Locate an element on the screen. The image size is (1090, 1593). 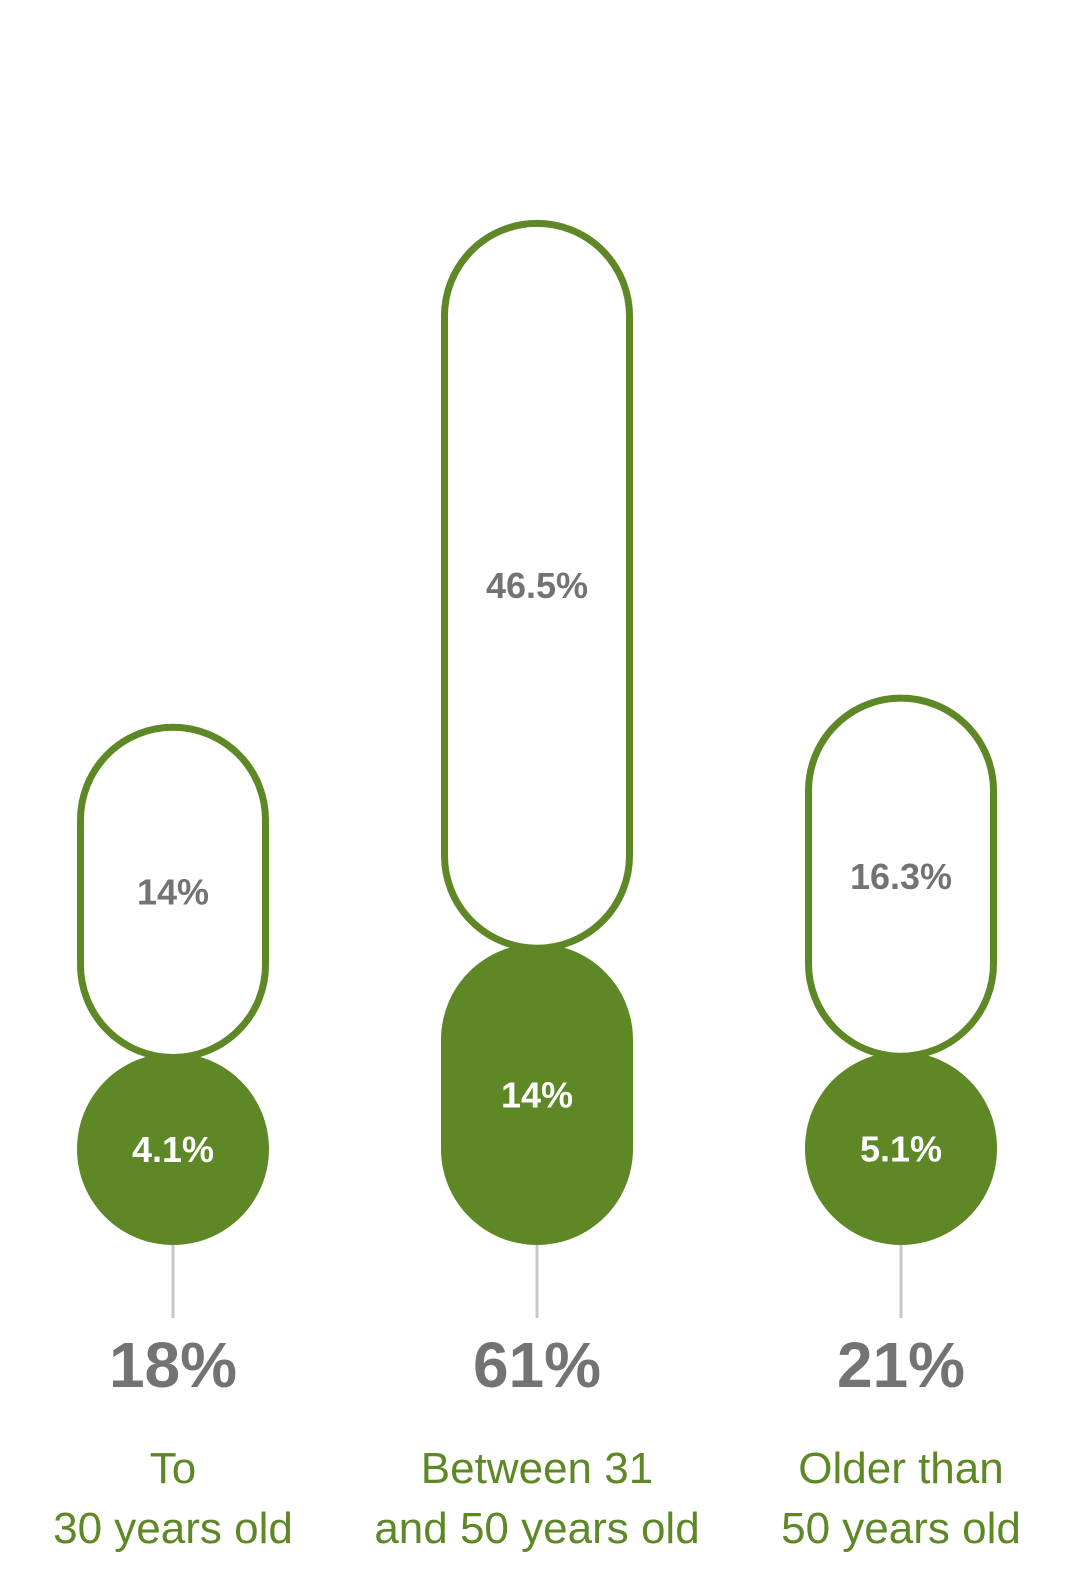
category-label: To is located at coordinates (173, 1468).